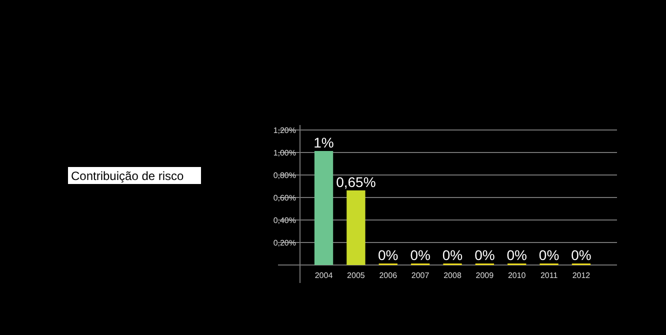  What do you see at coordinates (356, 275) in the screenshot?
I see `x-tick-label: 2005` at bounding box center [356, 275].